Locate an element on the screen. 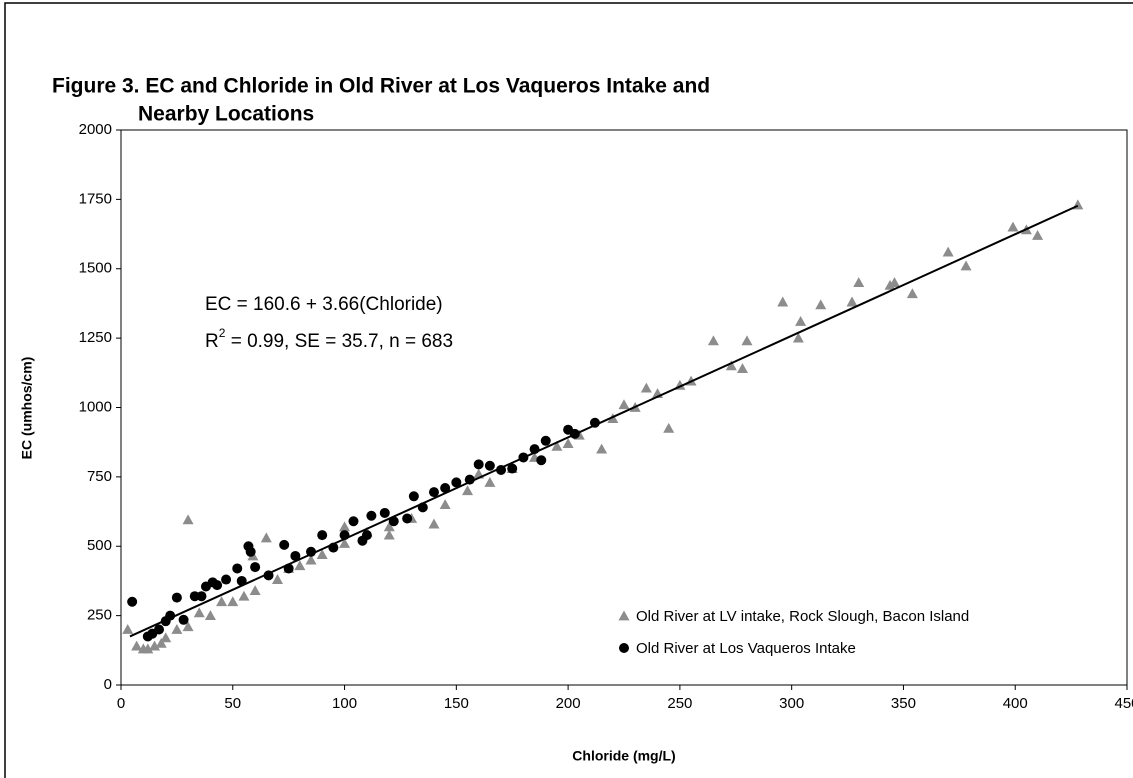 The height and width of the screenshot is (778, 1133). x-tick-label: 250 is located at coordinates (679, 703).